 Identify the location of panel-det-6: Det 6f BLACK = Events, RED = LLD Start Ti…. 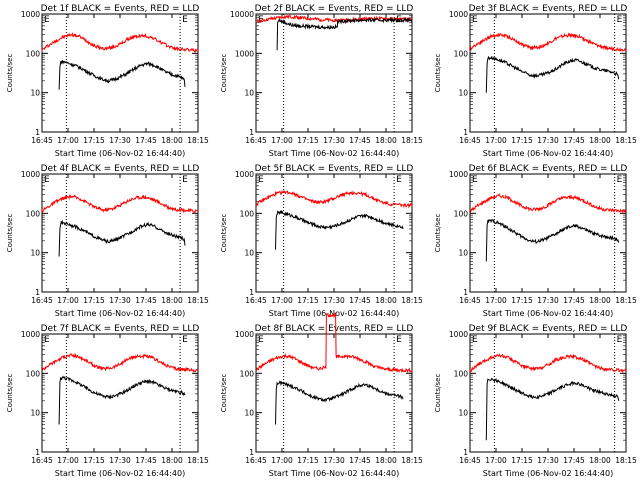
(535, 241).